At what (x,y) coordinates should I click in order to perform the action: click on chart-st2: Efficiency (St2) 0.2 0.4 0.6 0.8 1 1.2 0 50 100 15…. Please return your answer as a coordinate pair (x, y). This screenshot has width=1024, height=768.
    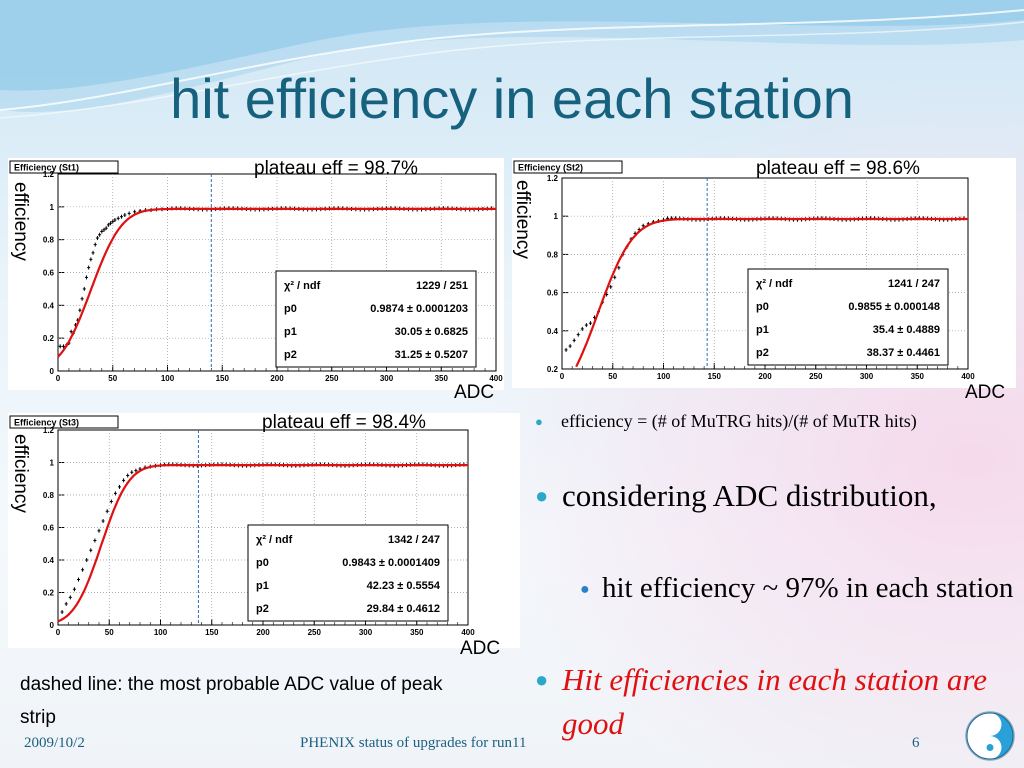
    Looking at the image, I should click on (744, 270).